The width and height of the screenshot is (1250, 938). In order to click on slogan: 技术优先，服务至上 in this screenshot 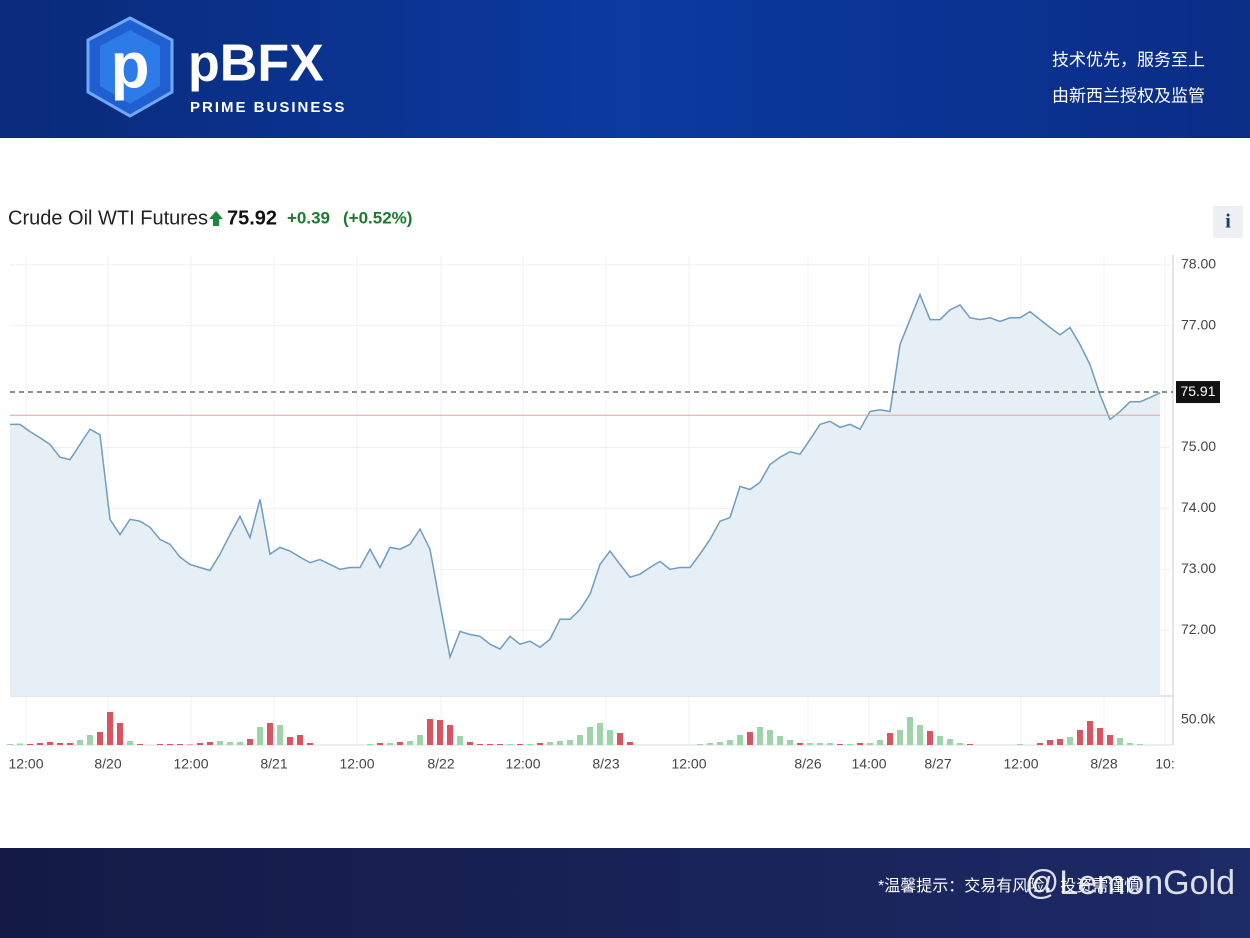, I will do `click(1128, 59)`.